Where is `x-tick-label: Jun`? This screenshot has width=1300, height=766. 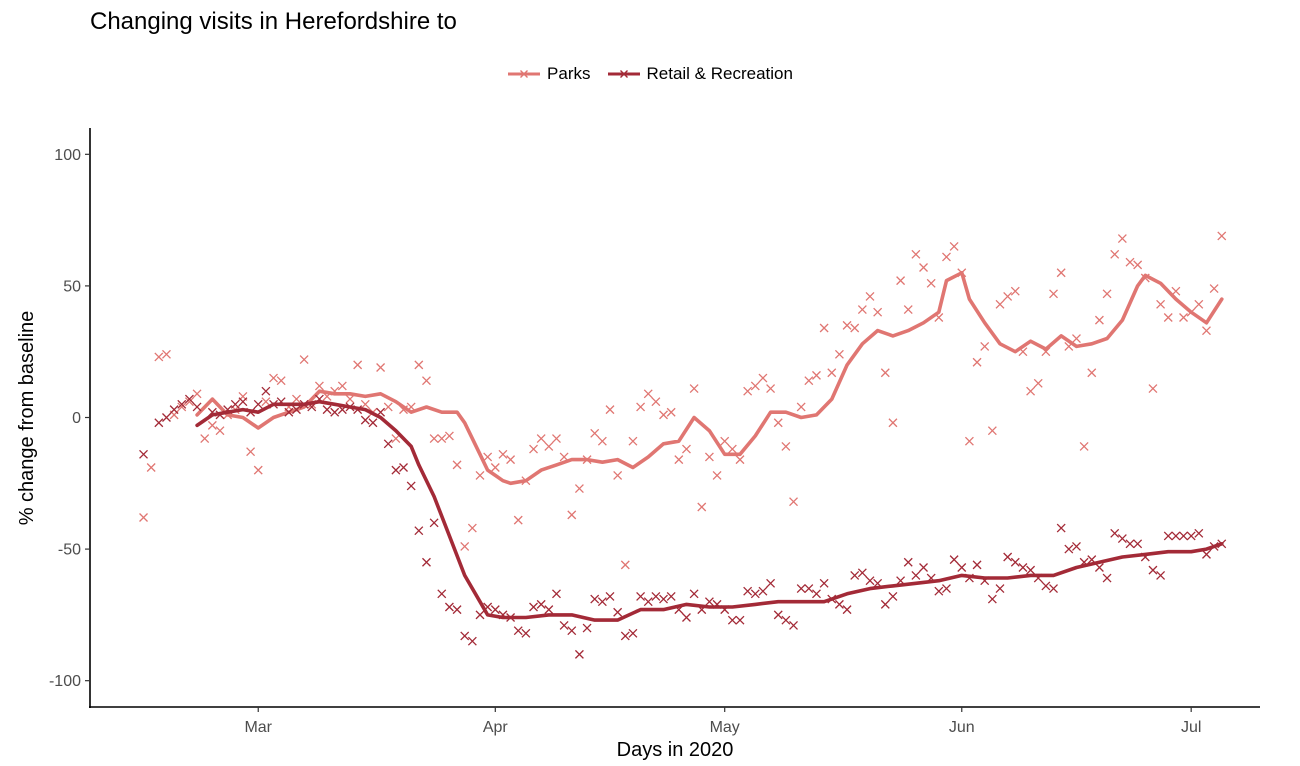 x-tick-label: Jun is located at coordinates (962, 727).